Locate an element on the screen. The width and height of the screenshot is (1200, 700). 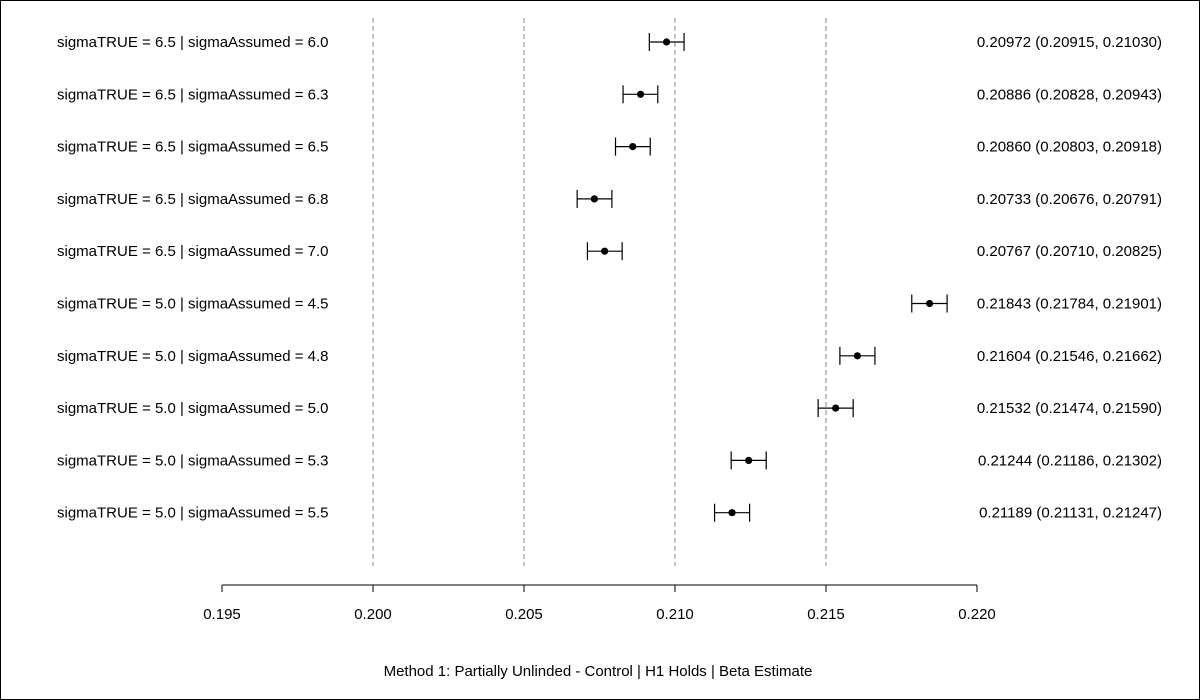
ci-text: 0.21244 (0.21186, 0.21302) is located at coordinates (1070, 460).